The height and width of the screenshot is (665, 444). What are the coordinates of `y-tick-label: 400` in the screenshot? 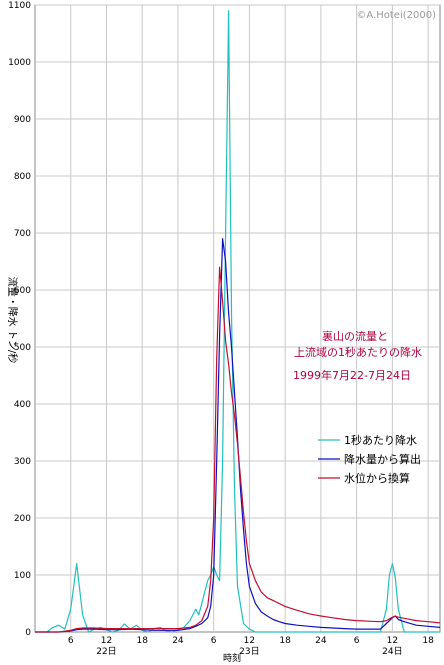 It's located at (22, 405).